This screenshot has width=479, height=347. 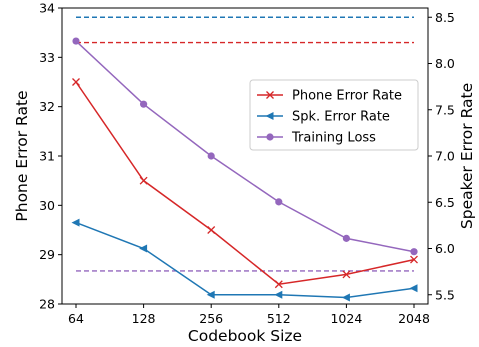 I want to click on left-y-tick-label: 34, so click(x=47, y=8).